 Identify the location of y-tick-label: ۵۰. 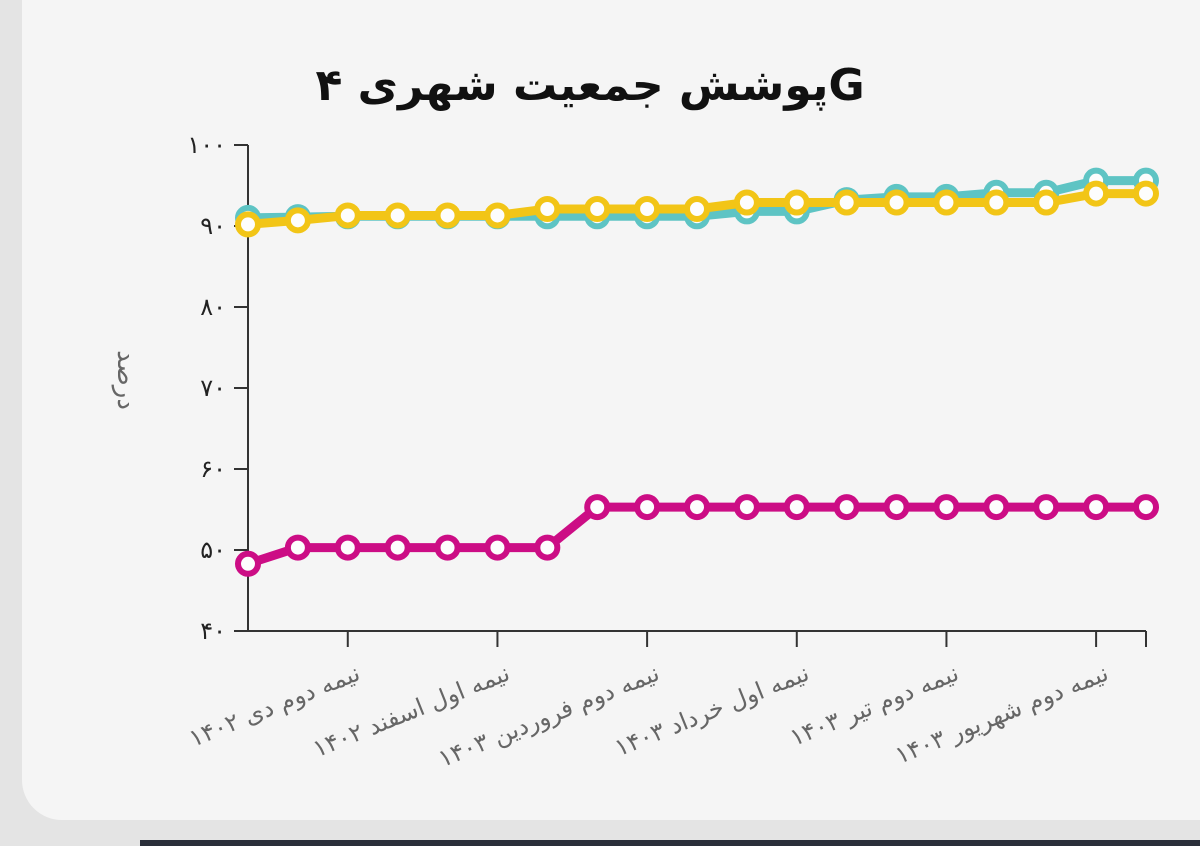
(213, 550).